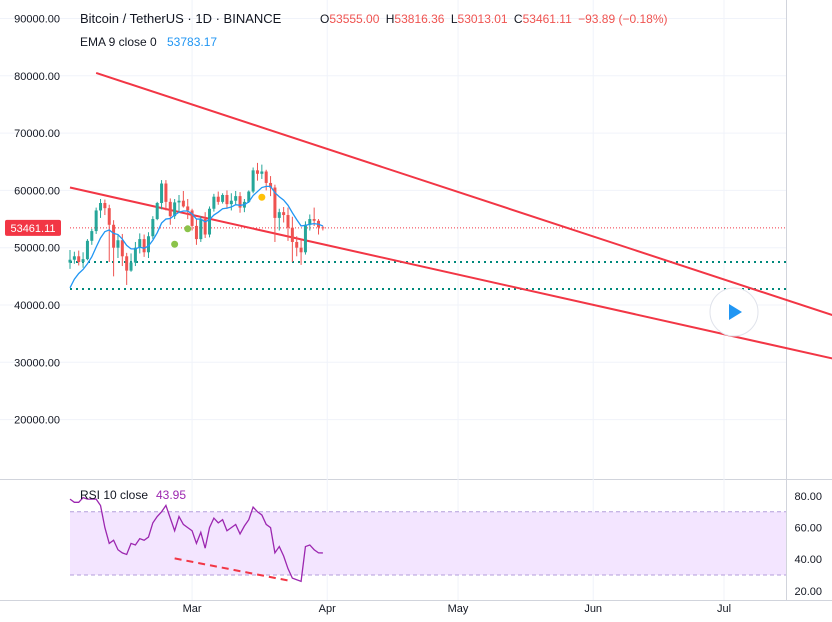  I want to click on time-axis-ticks: Mar Apr May Jun Jul, so click(457, 609).